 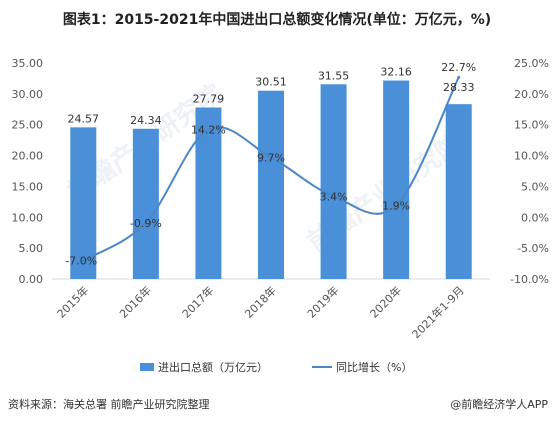 What do you see at coordinates (271, 82) in the screenshot?
I see `bar-value-label: 30.51` at bounding box center [271, 82].